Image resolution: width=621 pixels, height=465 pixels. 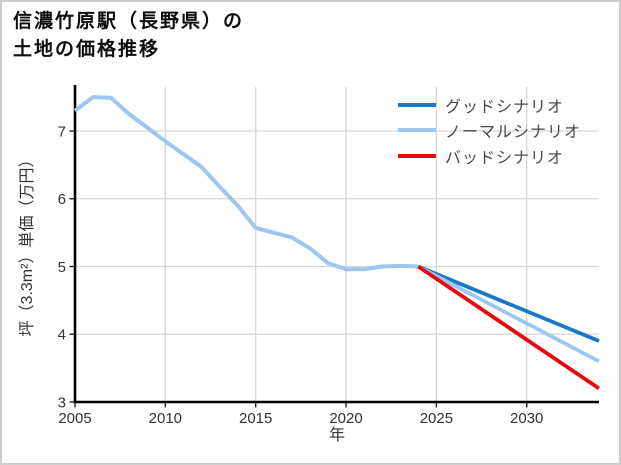 I want to click on y-tick-label: 5, so click(x=62, y=267).